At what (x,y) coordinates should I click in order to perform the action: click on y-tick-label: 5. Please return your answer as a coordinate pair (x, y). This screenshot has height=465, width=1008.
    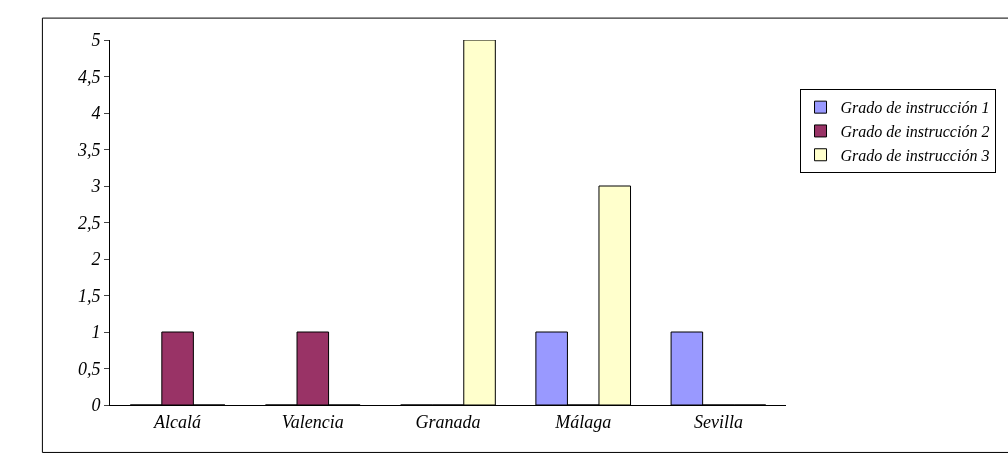
    Looking at the image, I should click on (96, 40).